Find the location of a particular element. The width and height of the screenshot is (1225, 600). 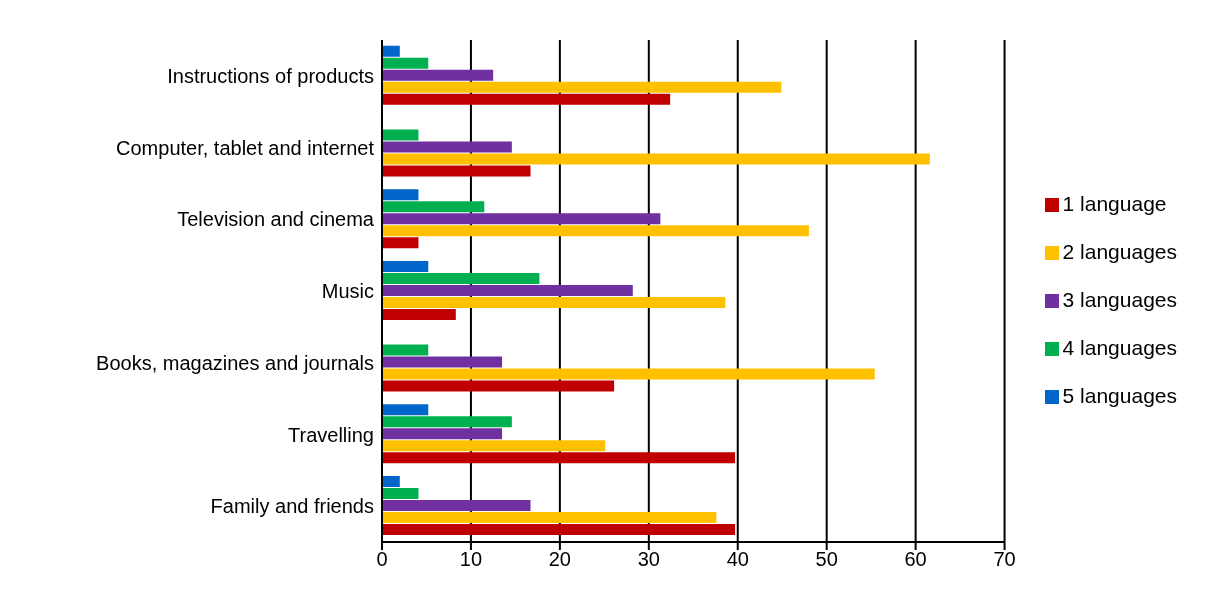

legend-label: 4 languages is located at coordinates (1119, 347).